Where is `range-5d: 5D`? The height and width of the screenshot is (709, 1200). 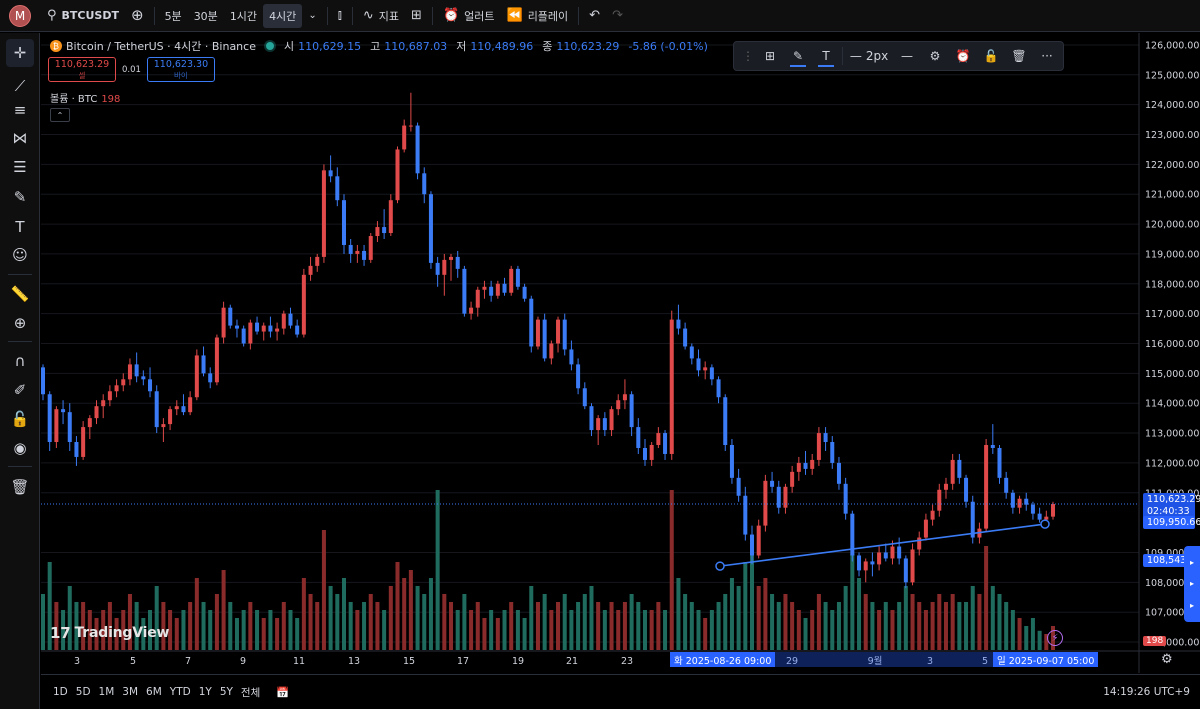 range-5d: 5D is located at coordinates (83, 692).